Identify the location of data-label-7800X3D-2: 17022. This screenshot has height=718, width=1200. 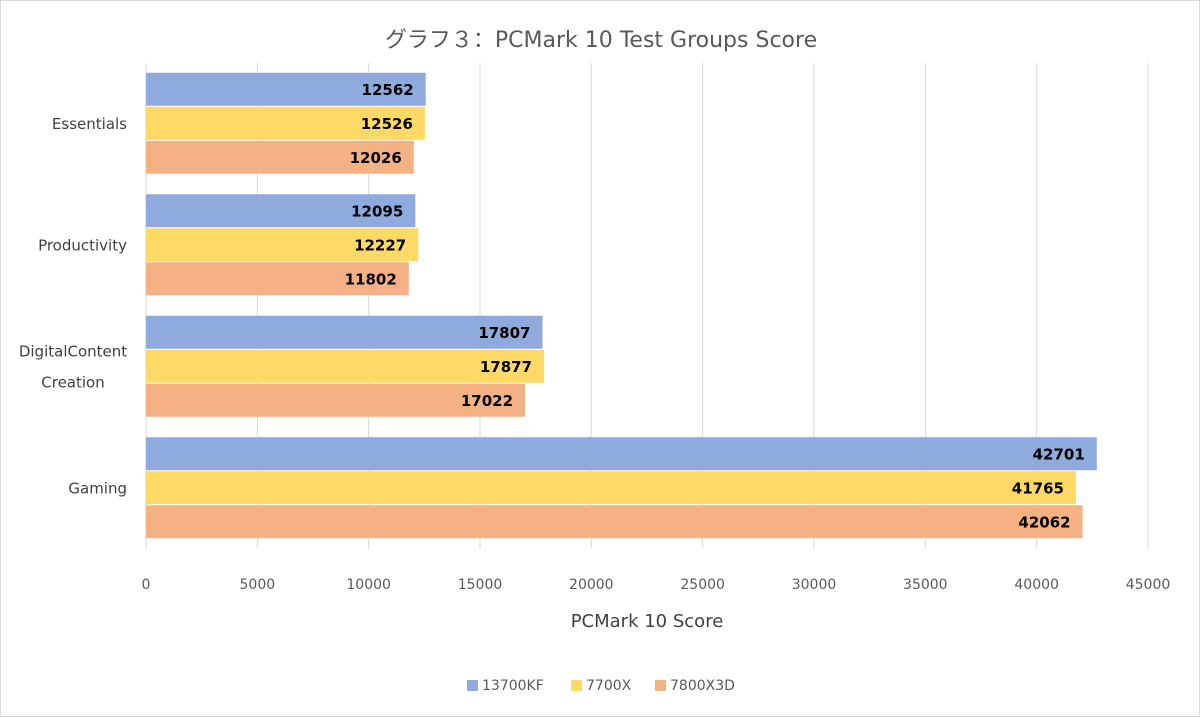
(487, 401).